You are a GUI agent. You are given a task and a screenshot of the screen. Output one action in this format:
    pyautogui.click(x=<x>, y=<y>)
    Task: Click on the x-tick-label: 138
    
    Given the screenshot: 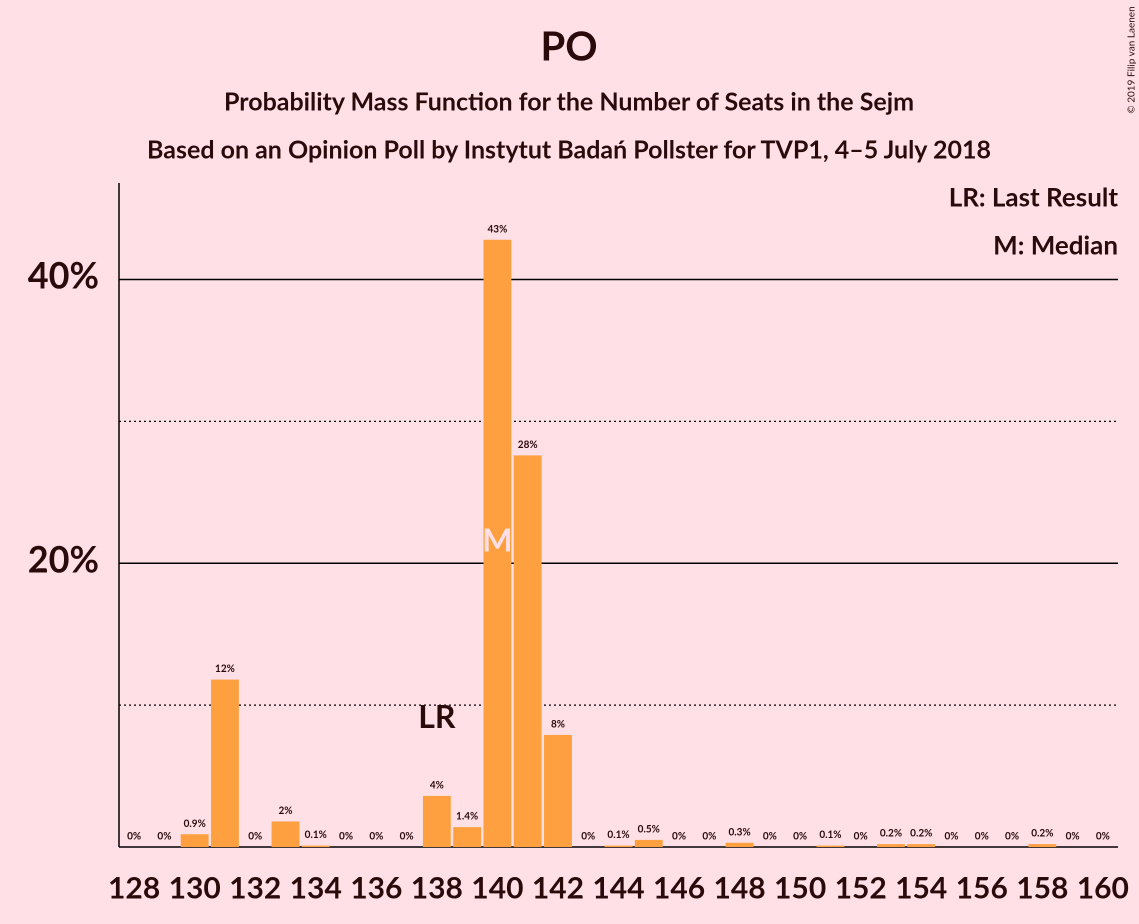 What is the action you would take?
    pyautogui.click(x=437, y=888)
    